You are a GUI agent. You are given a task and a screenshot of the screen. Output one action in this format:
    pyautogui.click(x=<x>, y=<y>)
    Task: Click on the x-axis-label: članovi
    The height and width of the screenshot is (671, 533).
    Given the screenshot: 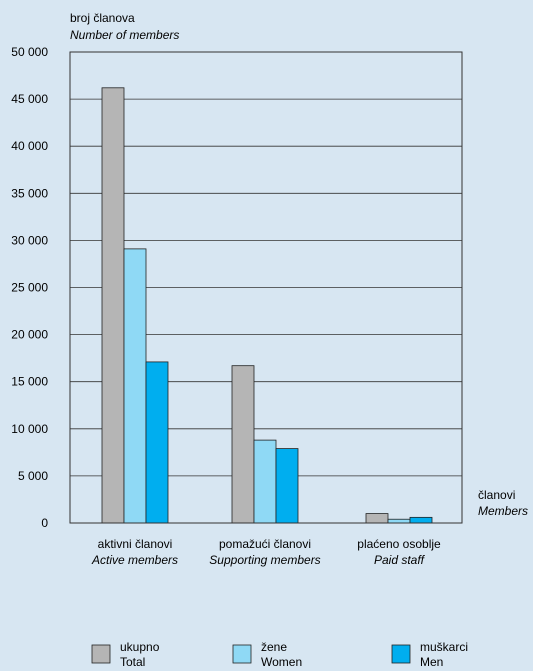 What is the action you would take?
    pyautogui.click(x=496, y=495)
    